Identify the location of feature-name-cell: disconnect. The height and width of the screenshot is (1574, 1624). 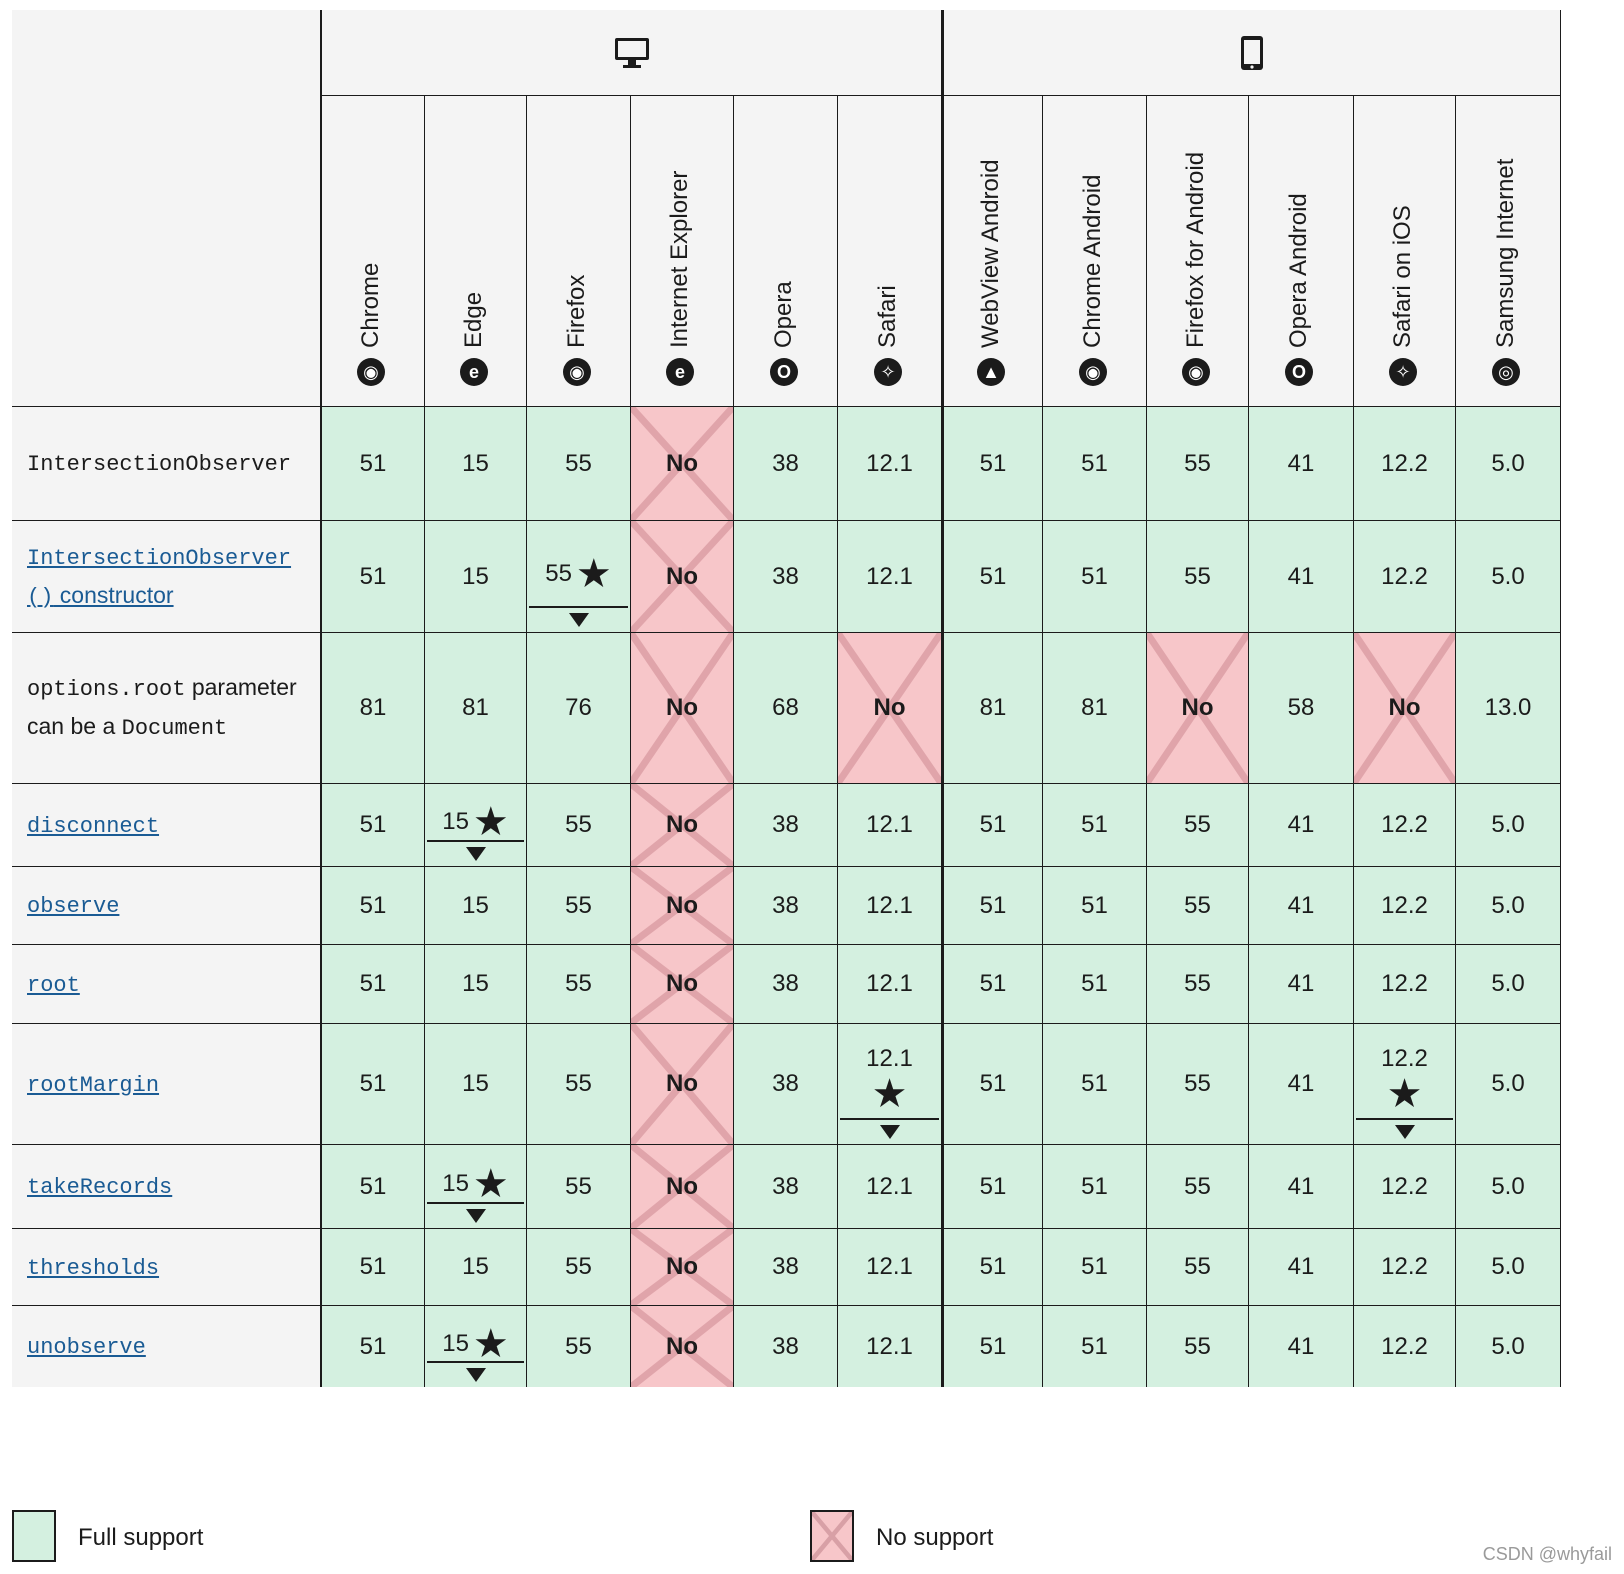
(166, 824).